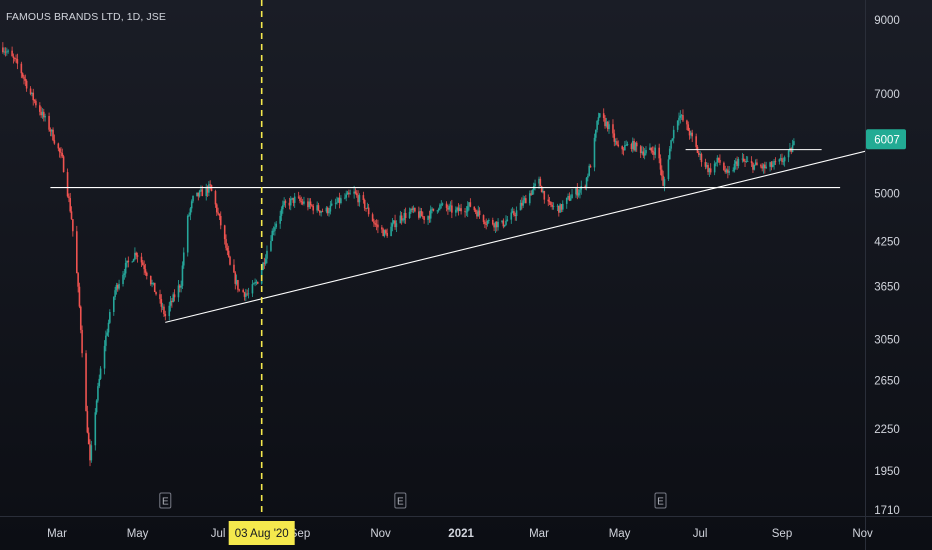 The image size is (932, 550). I want to click on x-tick-label: May, so click(138, 534).